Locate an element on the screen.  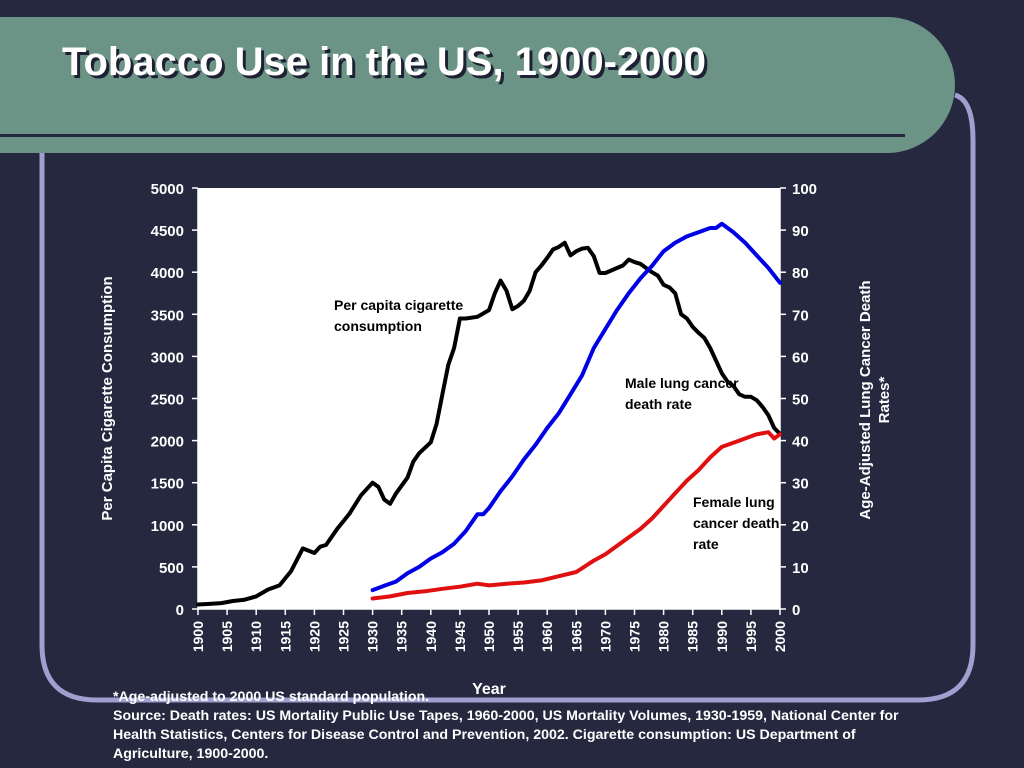
left-tick-label: 500 is located at coordinates (171, 568).